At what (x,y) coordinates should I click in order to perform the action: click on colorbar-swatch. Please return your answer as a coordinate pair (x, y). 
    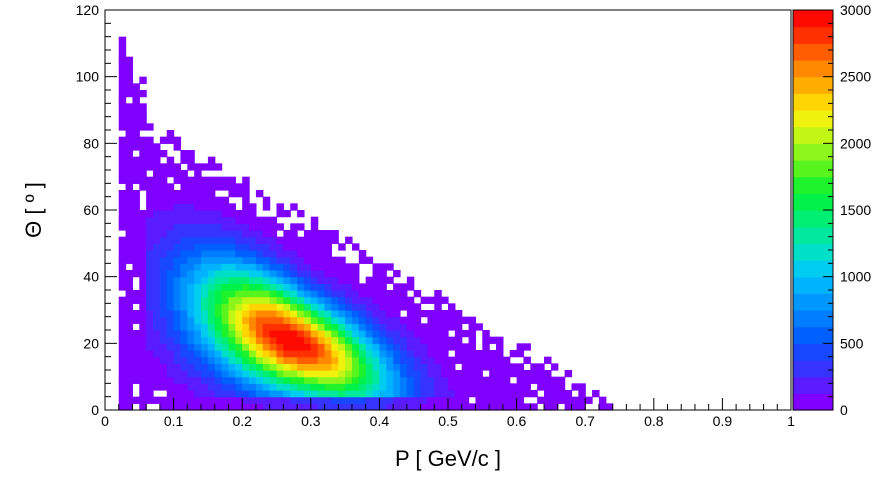
    Looking at the image, I should click on (813, 152).